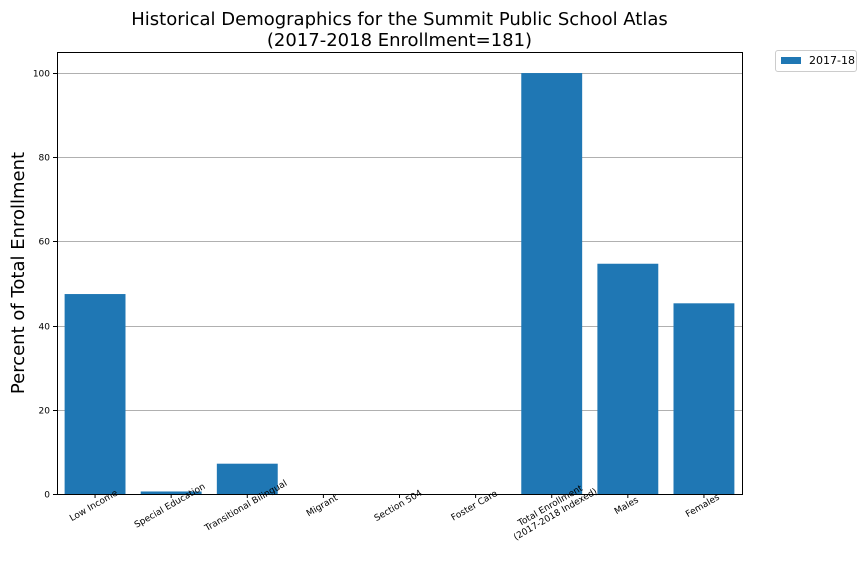 The width and height of the screenshot is (864, 576). Describe the element at coordinates (704, 398) in the screenshot. I see `bar-females` at that location.